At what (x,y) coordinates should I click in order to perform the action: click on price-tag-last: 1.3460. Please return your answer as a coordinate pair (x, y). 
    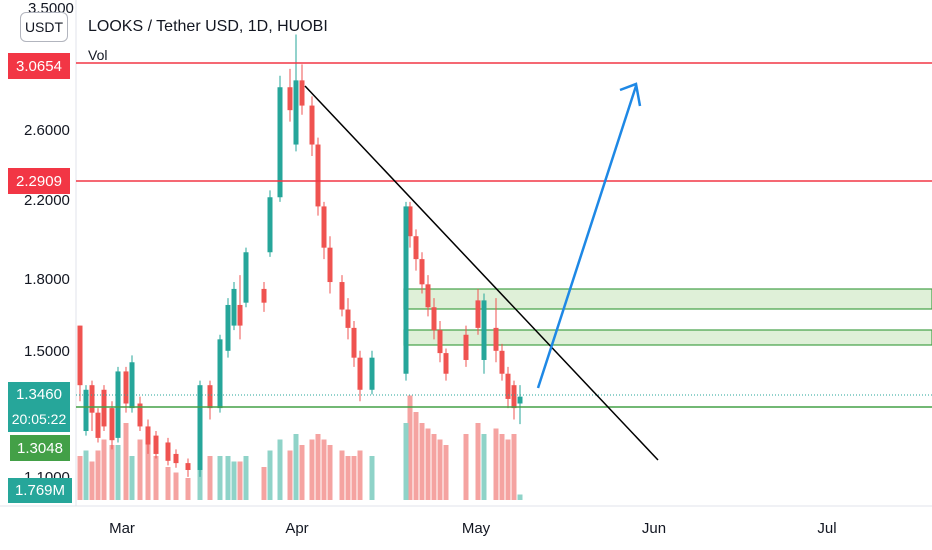
    Looking at the image, I should click on (39, 394).